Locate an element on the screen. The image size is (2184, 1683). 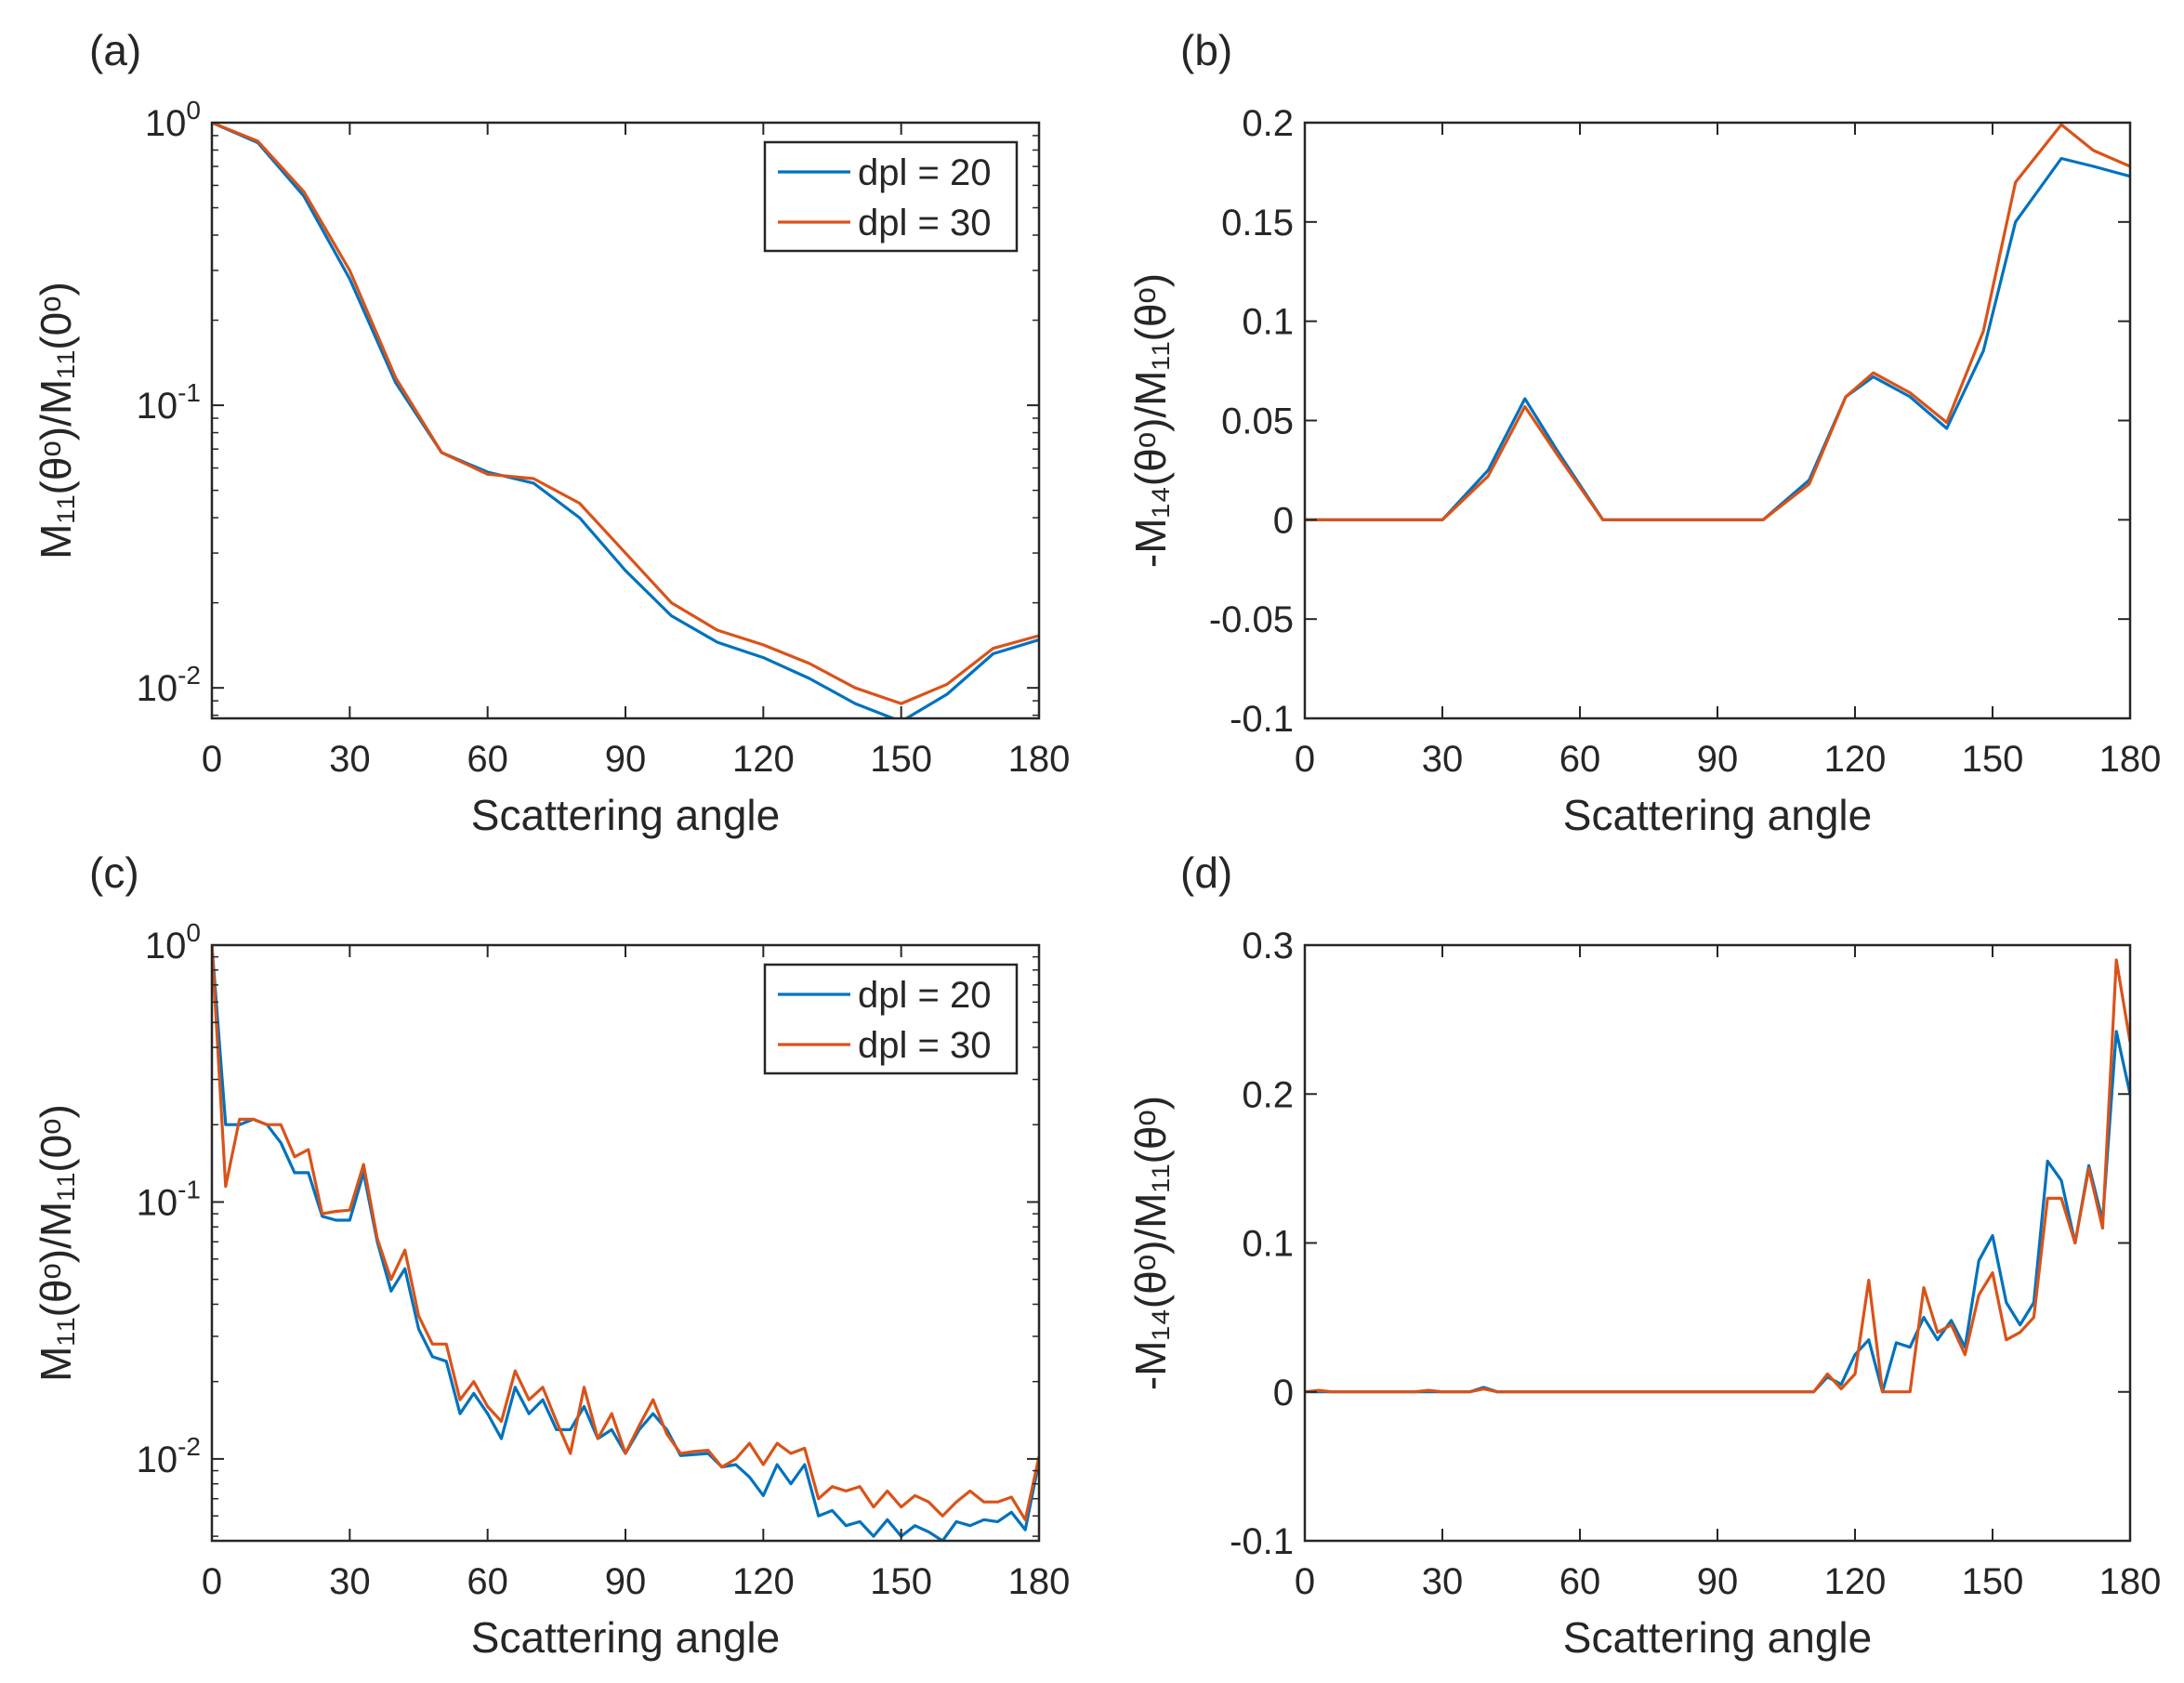
y-tick-label: -0.05 is located at coordinates (1251, 619).